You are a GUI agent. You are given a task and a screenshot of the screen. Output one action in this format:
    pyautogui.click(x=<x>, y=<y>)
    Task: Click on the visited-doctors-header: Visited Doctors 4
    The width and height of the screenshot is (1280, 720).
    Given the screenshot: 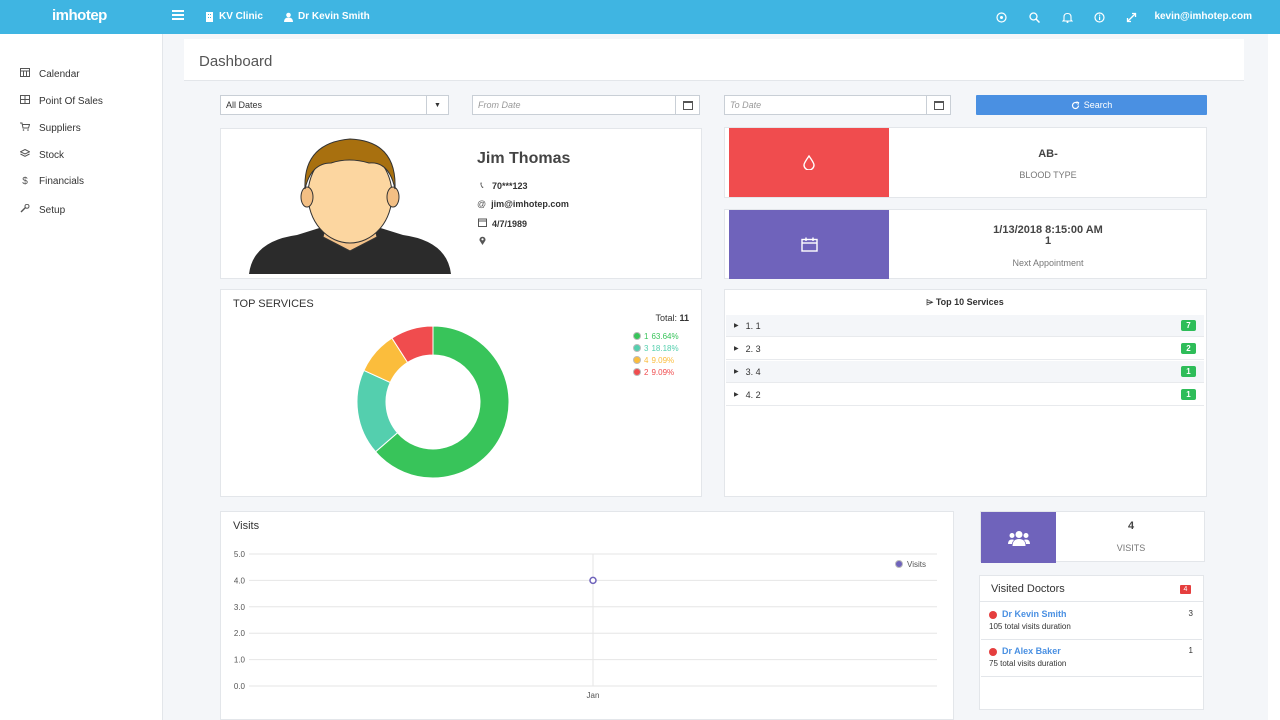 What is the action you would take?
    pyautogui.click(x=1091, y=589)
    